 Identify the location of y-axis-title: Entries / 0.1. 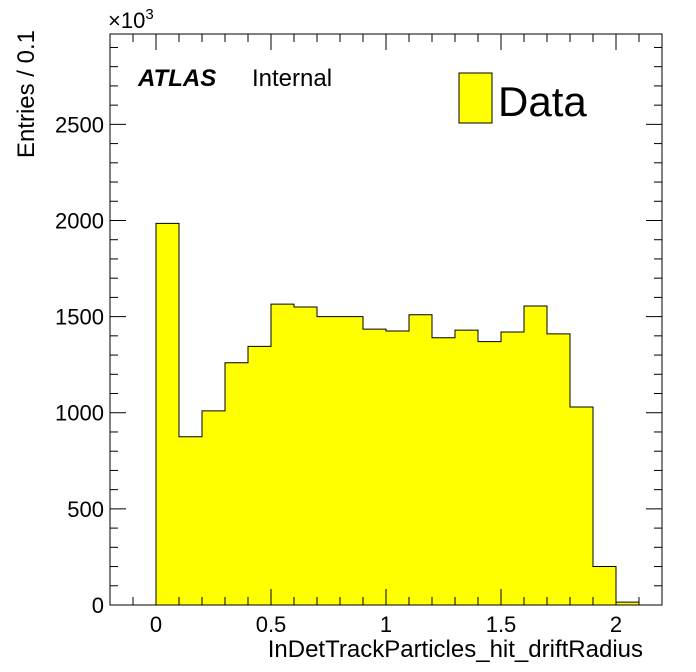
(26, 94).